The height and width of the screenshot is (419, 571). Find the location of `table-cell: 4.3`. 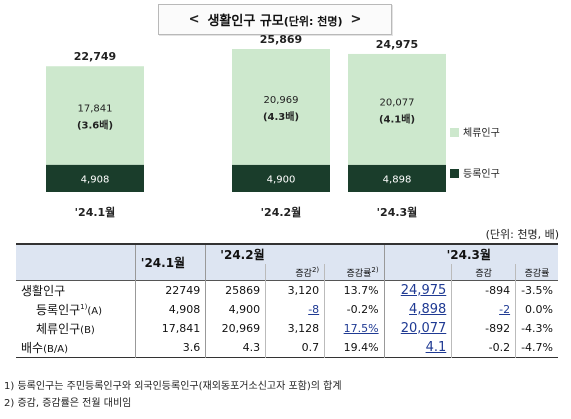

table-cell: 4.3 is located at coordinates (236, 348).